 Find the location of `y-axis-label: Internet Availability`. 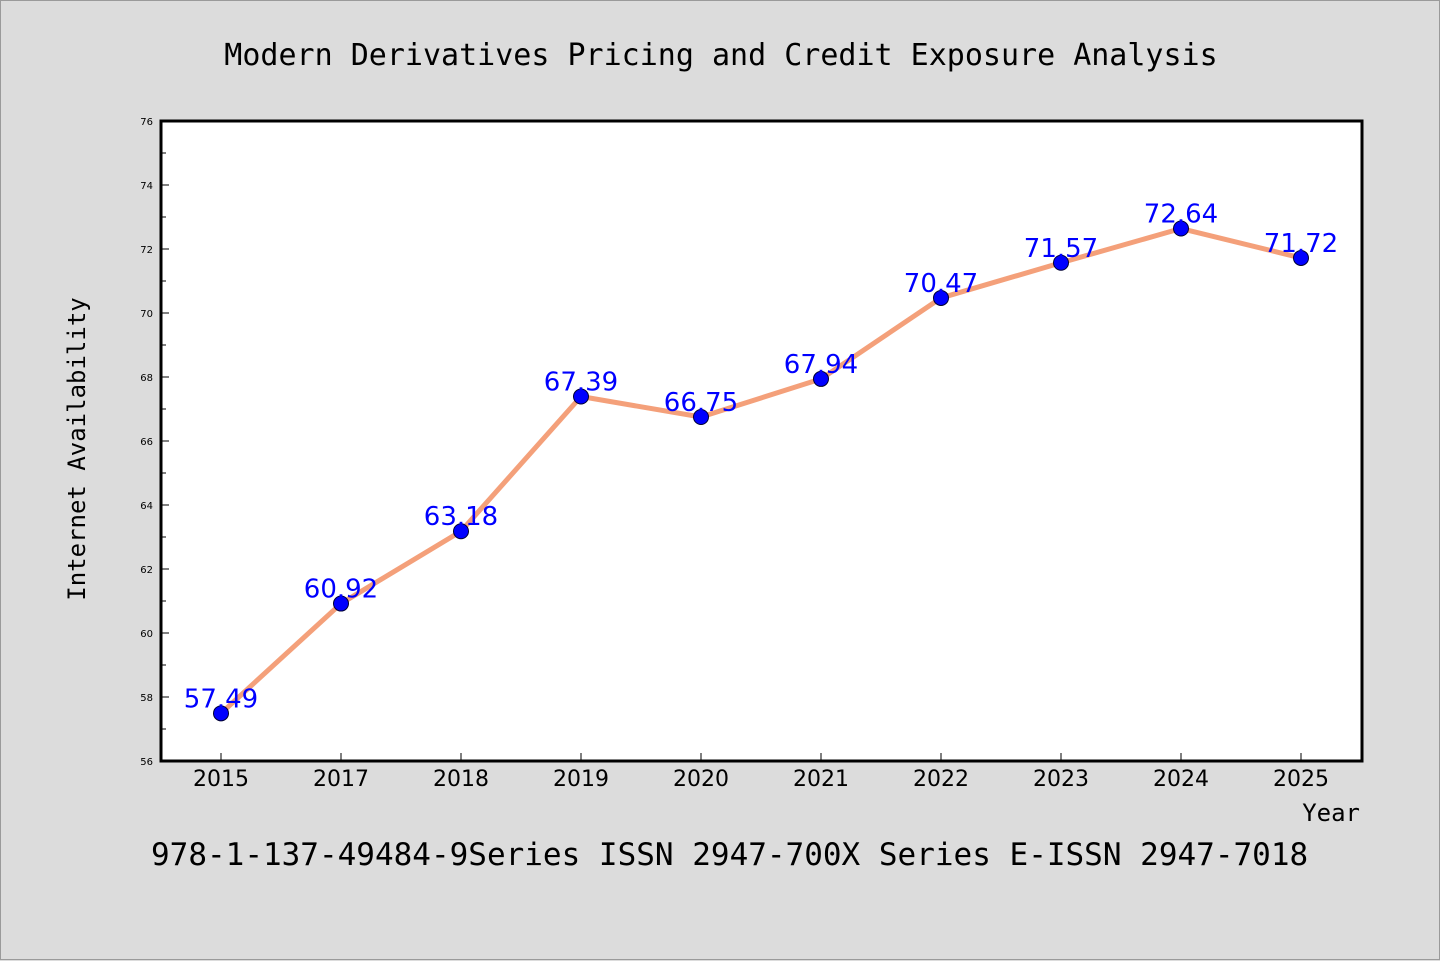

y-axis-label: Internet Availability is located at coordinates (77, 448).